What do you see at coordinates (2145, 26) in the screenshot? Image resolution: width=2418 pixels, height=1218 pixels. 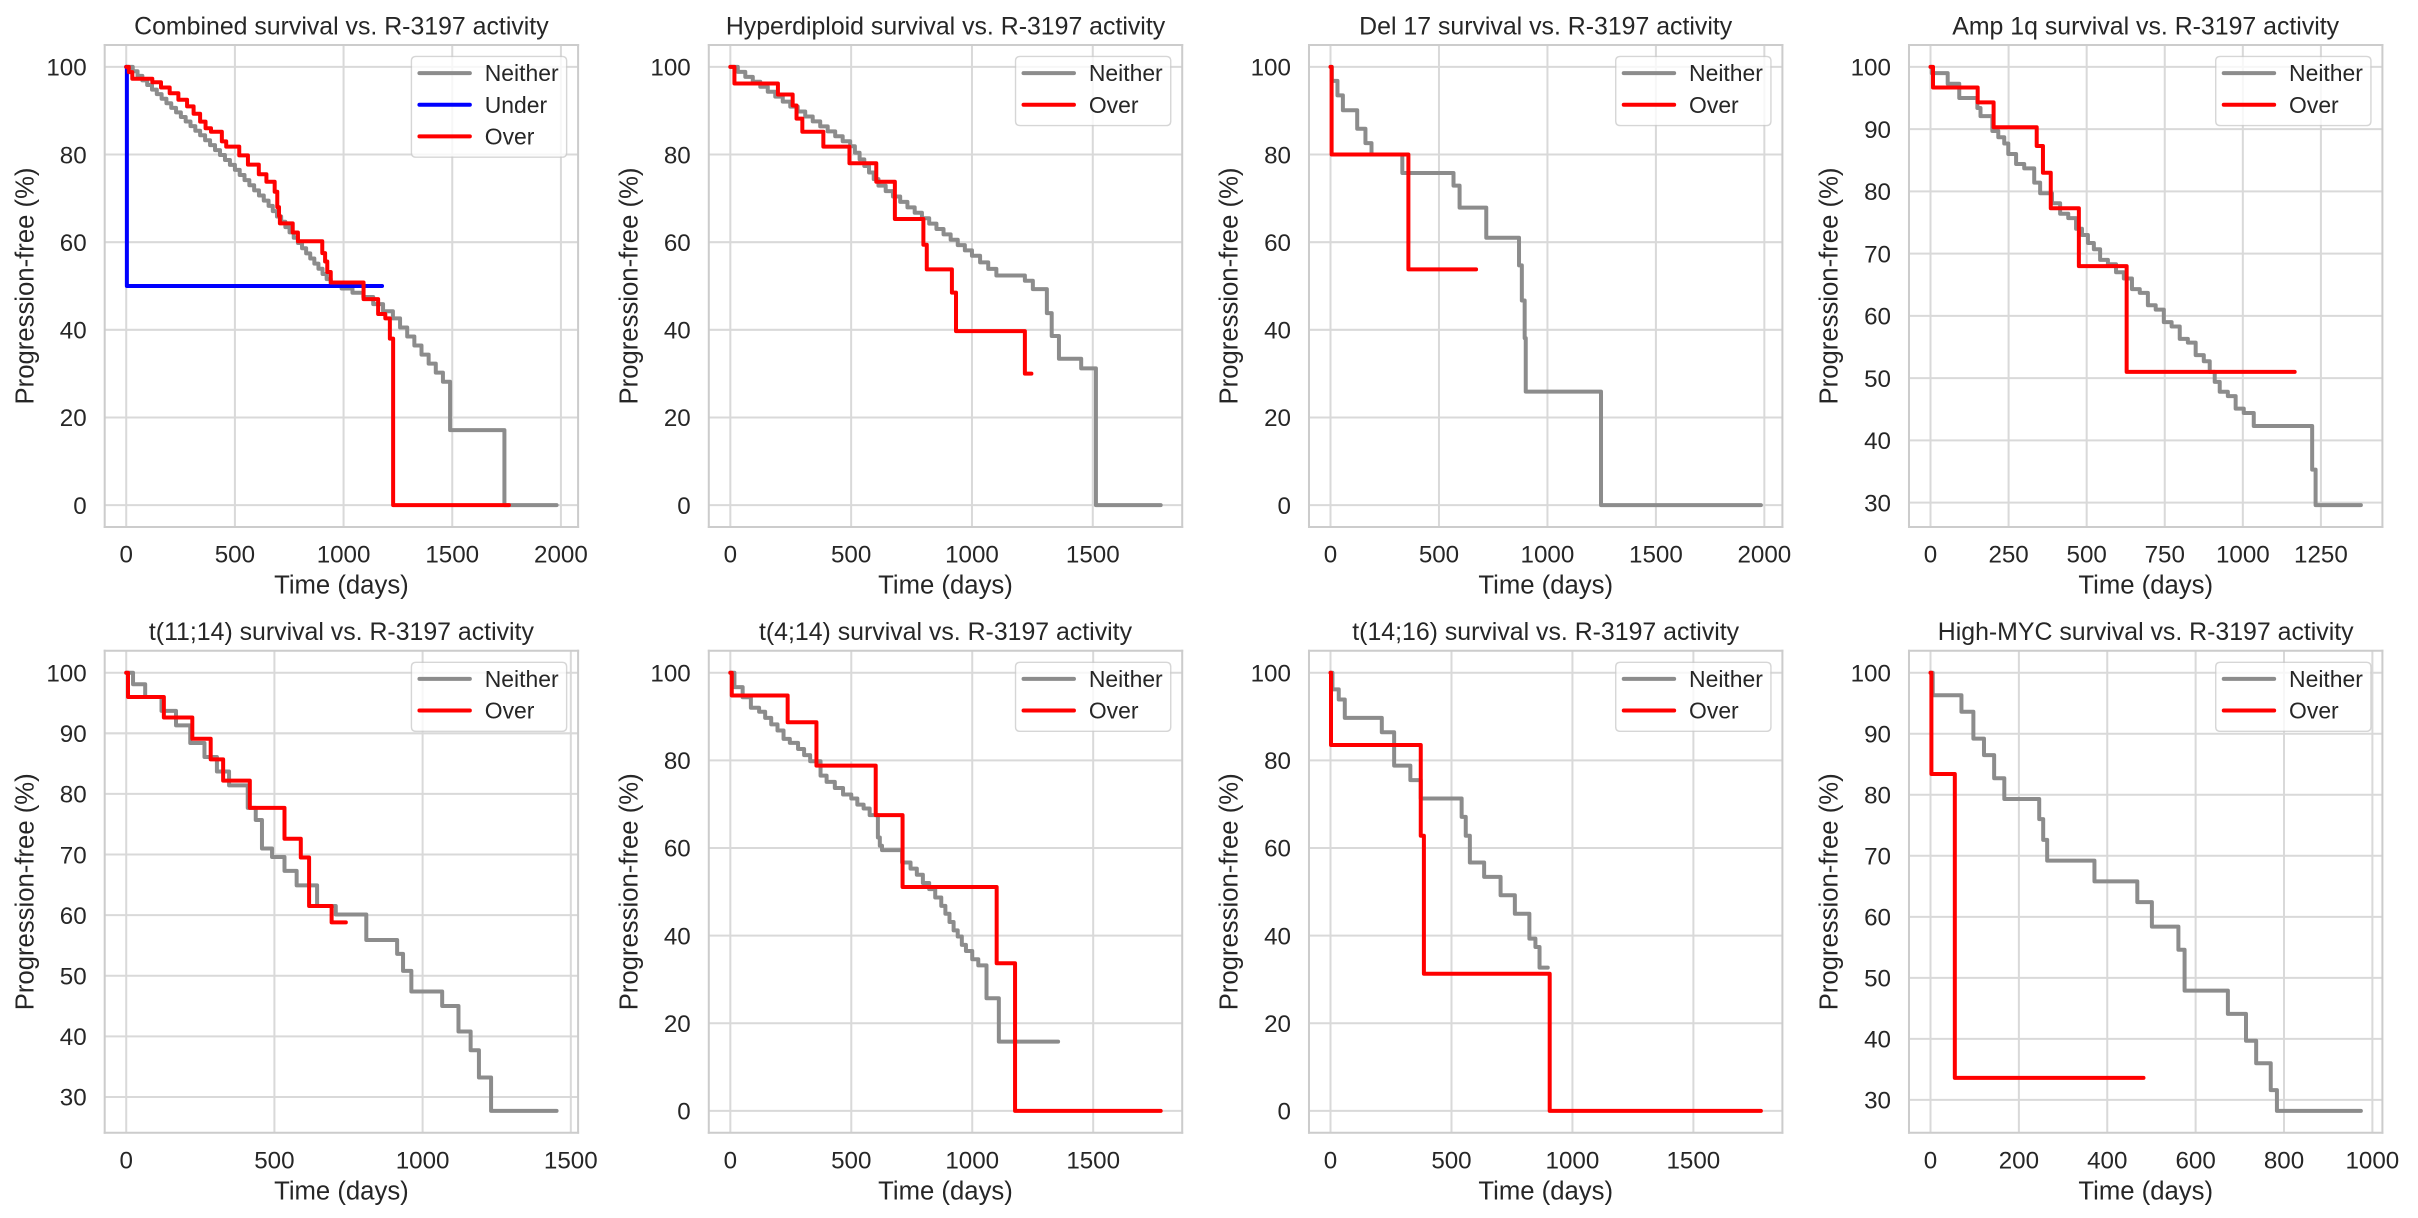 I see `svg-text:Amp 1q survival vs. R-3197 act: Amp 1q survival vs. R-3197 activity` at bounding box center [2145, 26].